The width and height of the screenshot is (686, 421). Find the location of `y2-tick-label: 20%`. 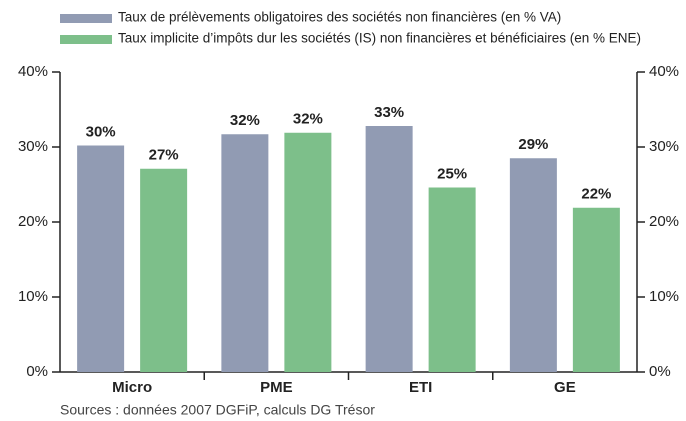

y2-tick-label: 20% is located at coordinates (664, 221).